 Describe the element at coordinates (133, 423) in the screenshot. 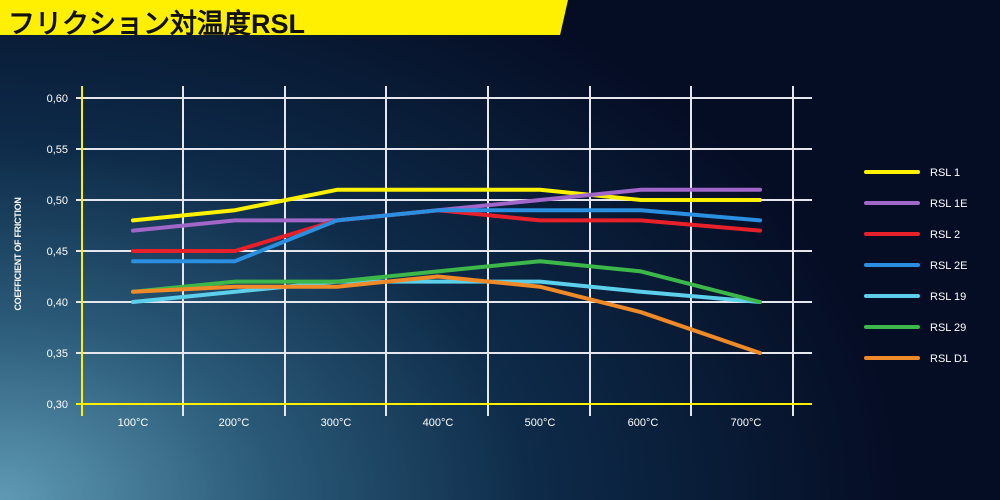

I see `x-tick-label: 100°C` at that location.